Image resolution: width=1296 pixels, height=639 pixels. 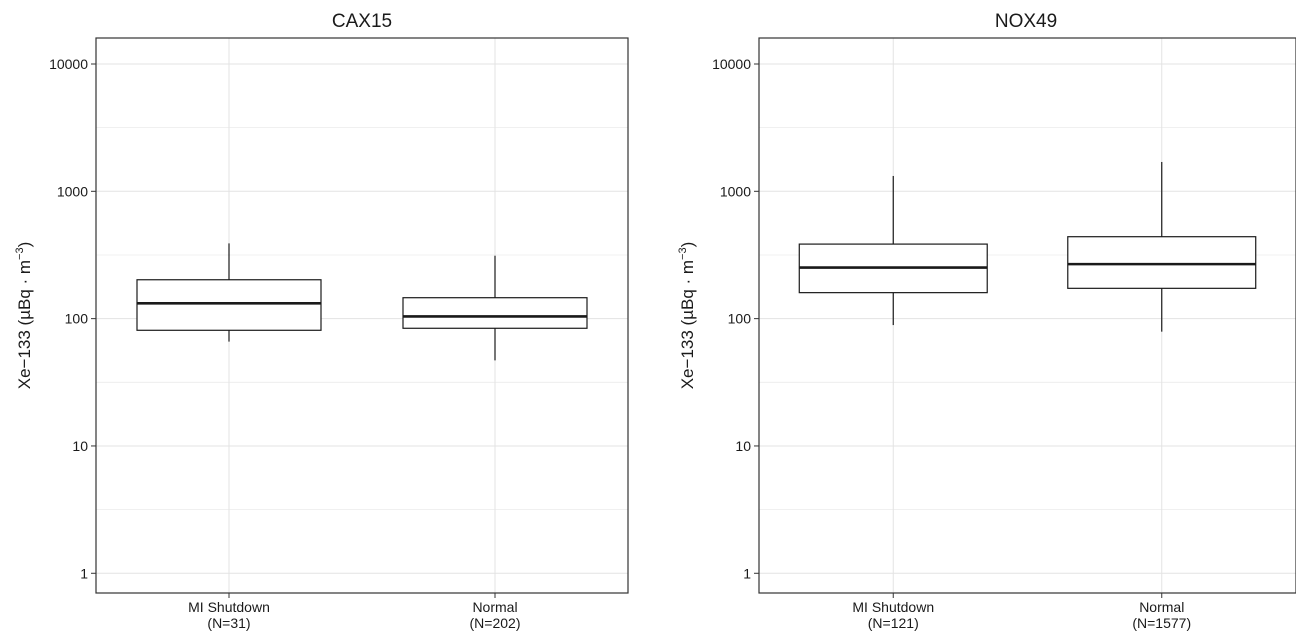 What do you see at coordinates (495, 623) in the screenshot?
I see `x-category-count: (N=202)` at bounding box center [495, 623].